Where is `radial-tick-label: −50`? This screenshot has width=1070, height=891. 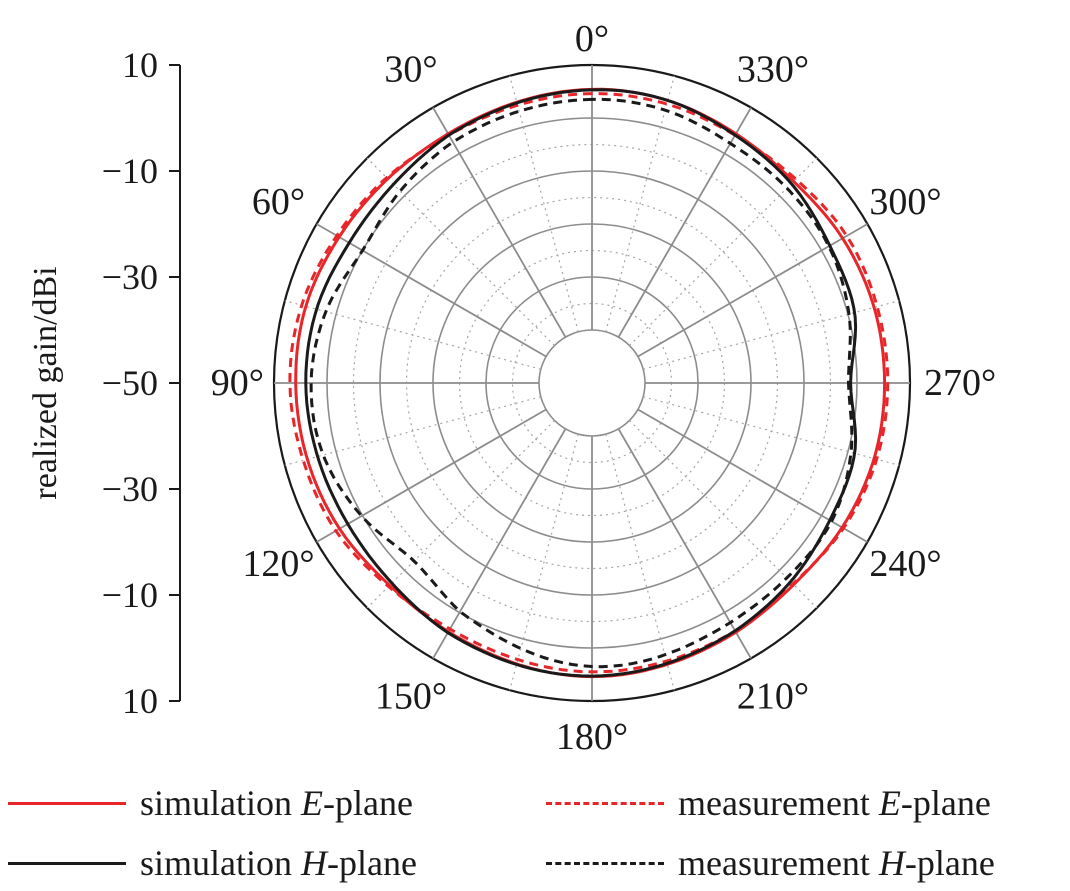 radial-tick-label: −50 is located at coordinates (130, 383).